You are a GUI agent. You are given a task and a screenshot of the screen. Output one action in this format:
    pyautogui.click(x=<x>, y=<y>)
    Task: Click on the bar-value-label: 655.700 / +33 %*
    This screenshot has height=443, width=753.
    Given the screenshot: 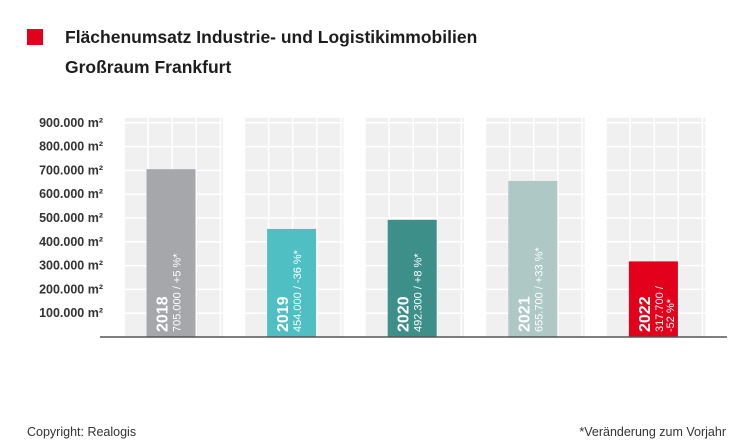 What is the action you would take?
    pyautogui.click(x=539, y=289)
    